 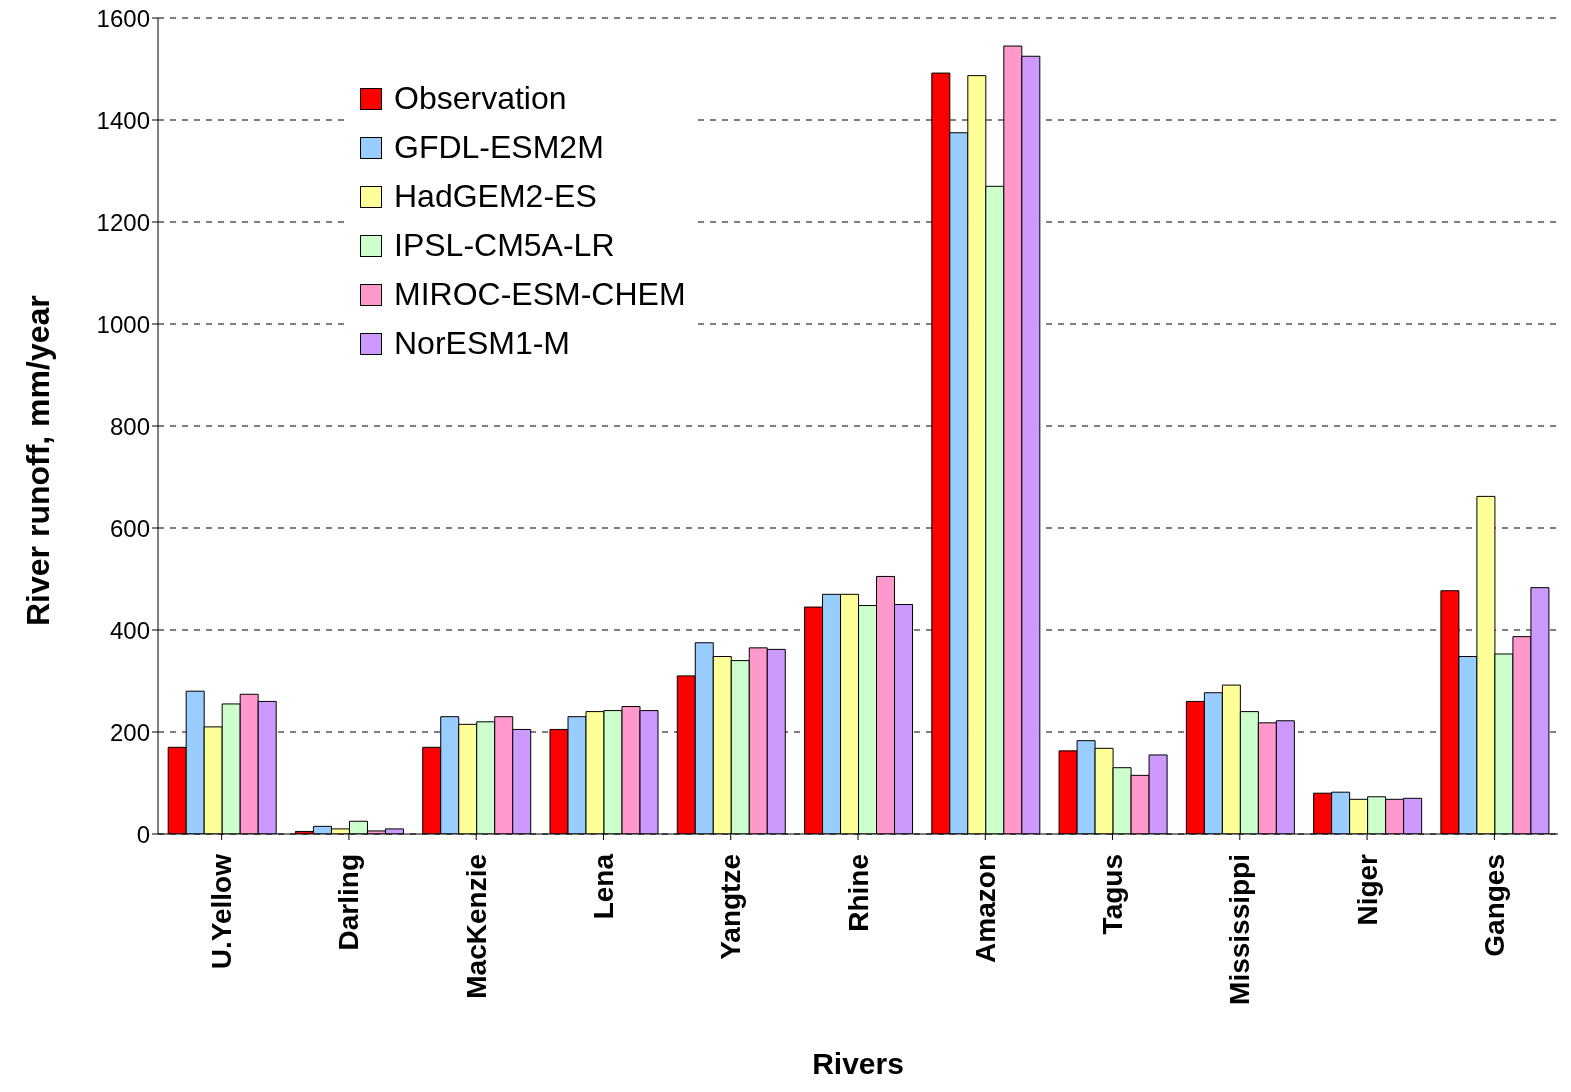 What do you see at coordinates (123, 222) in the screenshot?
I see `y-tick-label: 1200` at bounding box center [123, 222].